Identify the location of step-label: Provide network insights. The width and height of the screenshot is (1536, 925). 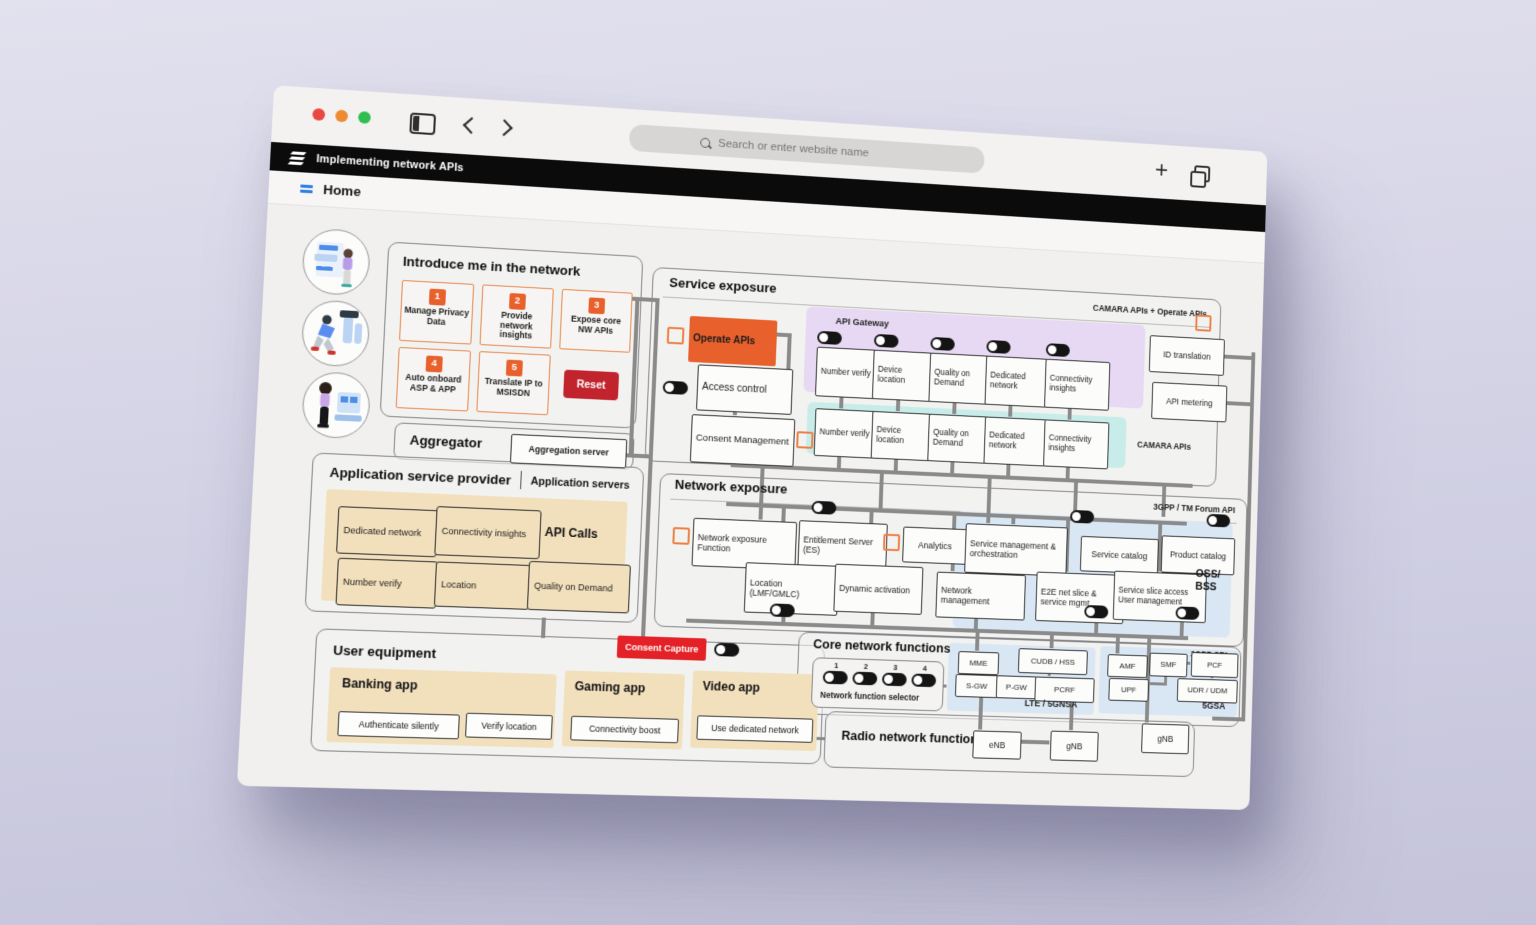
(516, 325).